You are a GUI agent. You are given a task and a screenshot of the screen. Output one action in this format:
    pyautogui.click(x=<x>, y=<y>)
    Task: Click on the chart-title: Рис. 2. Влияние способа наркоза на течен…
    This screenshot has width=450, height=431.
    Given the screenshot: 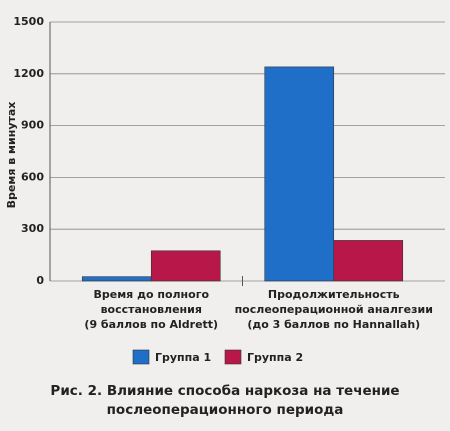 What is the action you would take?
    pyautogui.click(x=225, y=400)
    